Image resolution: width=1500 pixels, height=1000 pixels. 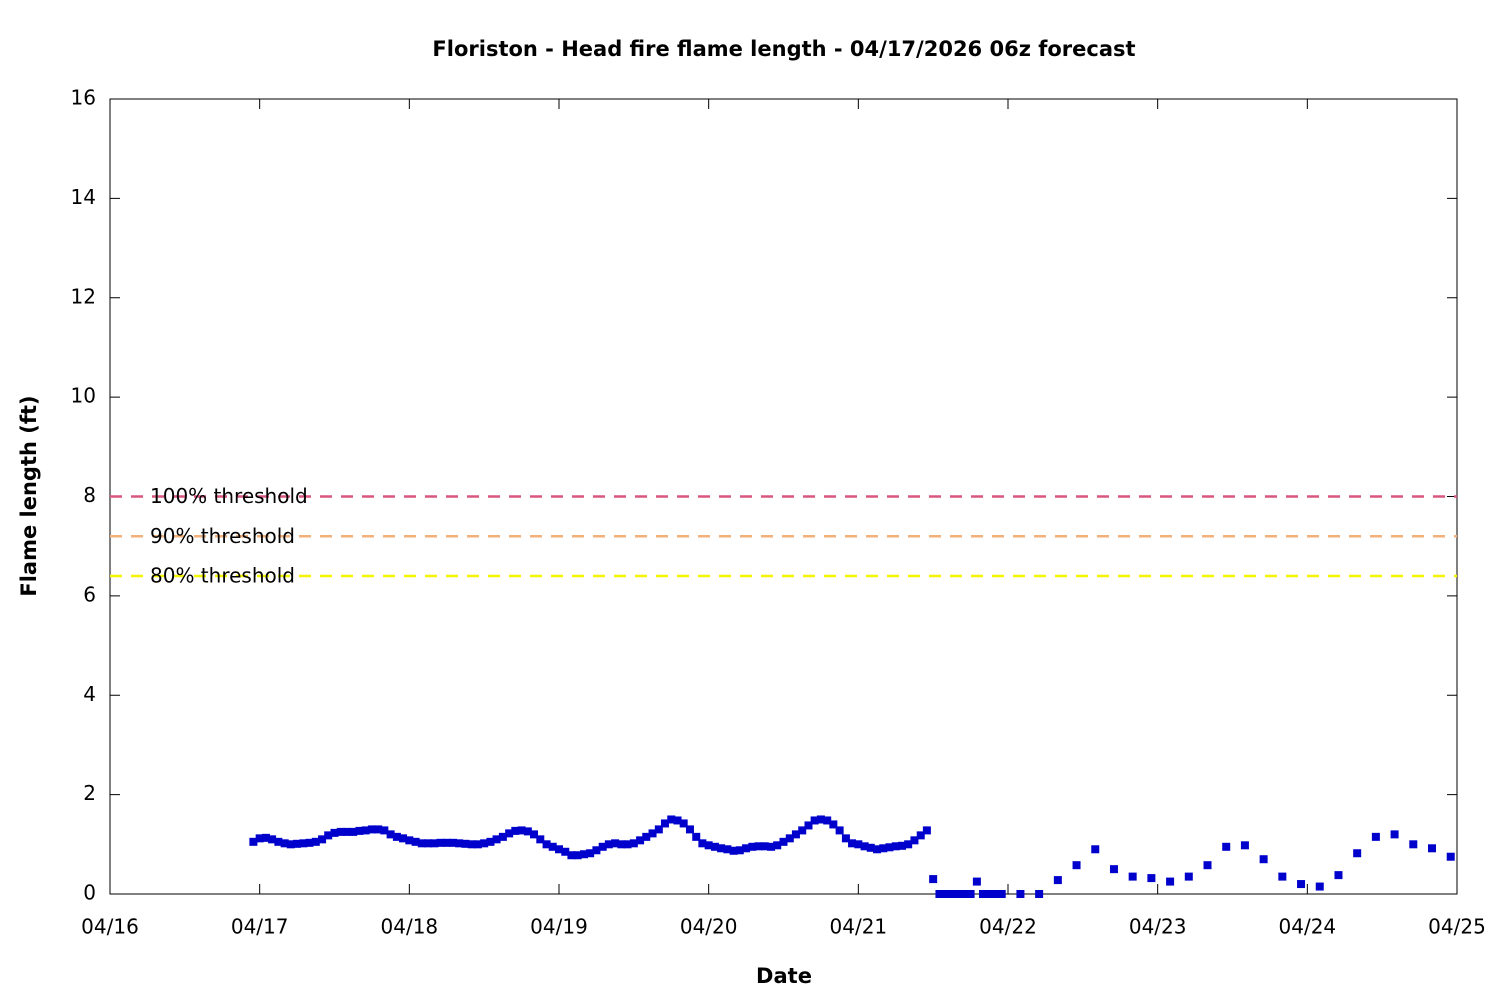 I want to click on threshold-label: 90% threshold, so click(x=222, y=536).